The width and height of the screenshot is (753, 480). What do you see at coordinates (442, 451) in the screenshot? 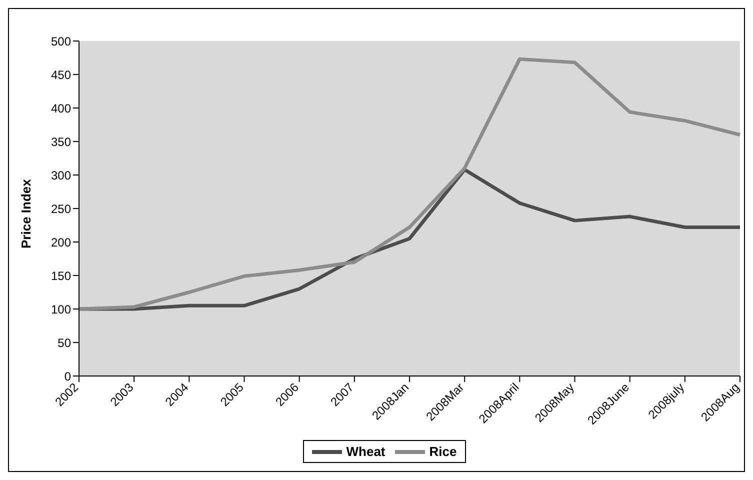
I see `legend-label: Rice` at bounding box center [442, 451].